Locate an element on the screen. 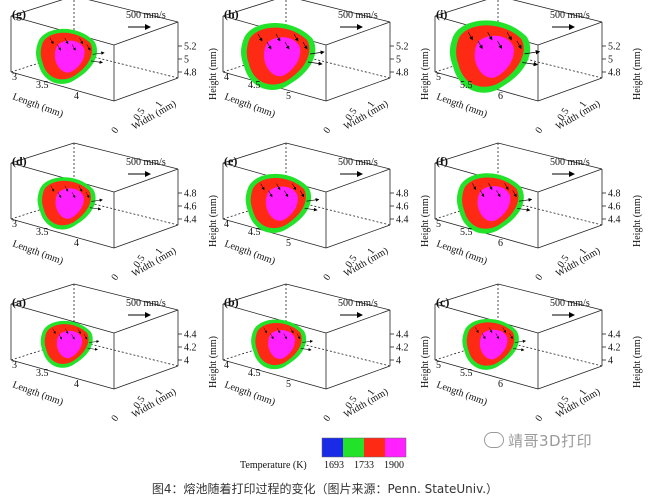 The height and width of the screenshot is (504, 650). colorbar-tick-label: 1693 is located at coordinates (334, 465).